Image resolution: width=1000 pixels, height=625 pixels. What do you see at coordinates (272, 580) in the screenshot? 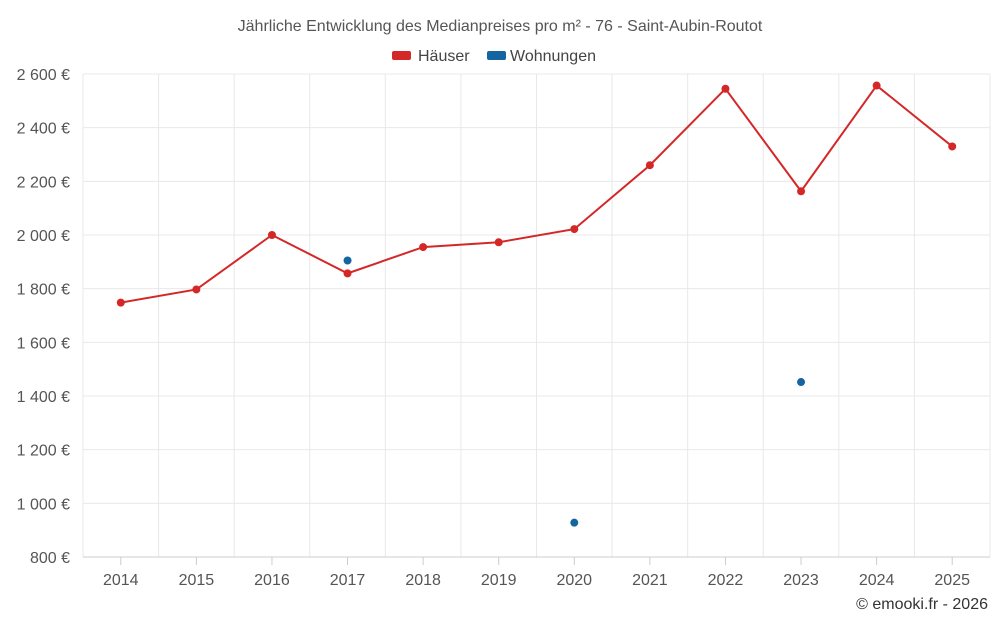
I see `x-tick-label: 2016` at bounding box center [272, 580].